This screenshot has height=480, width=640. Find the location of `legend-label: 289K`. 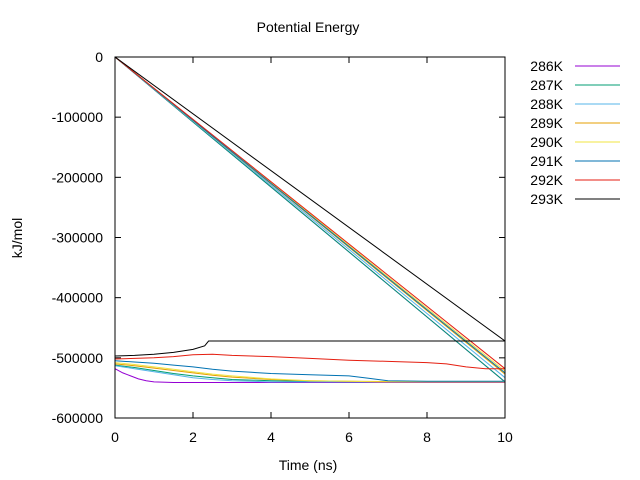

legend-label: 289K is located at coordinates (546, 123).